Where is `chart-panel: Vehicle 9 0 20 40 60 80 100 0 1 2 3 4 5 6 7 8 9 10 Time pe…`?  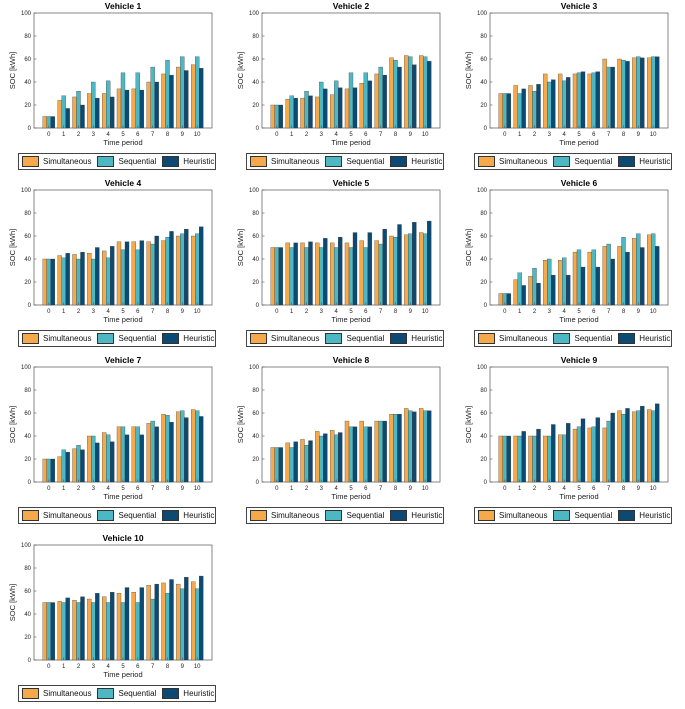
chart-panel: Vehicle 9 0 20 40 60 80 100 0 1 2 3 4 5 6 7 8 9 10 Time pe… is located at coordinates (570, 442).